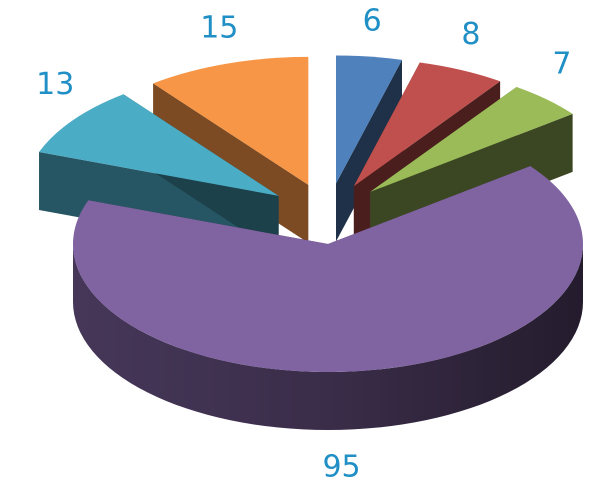 This screenshot has width=594, height=492. I want to click on data-label-7: 7, so click(561, 63).